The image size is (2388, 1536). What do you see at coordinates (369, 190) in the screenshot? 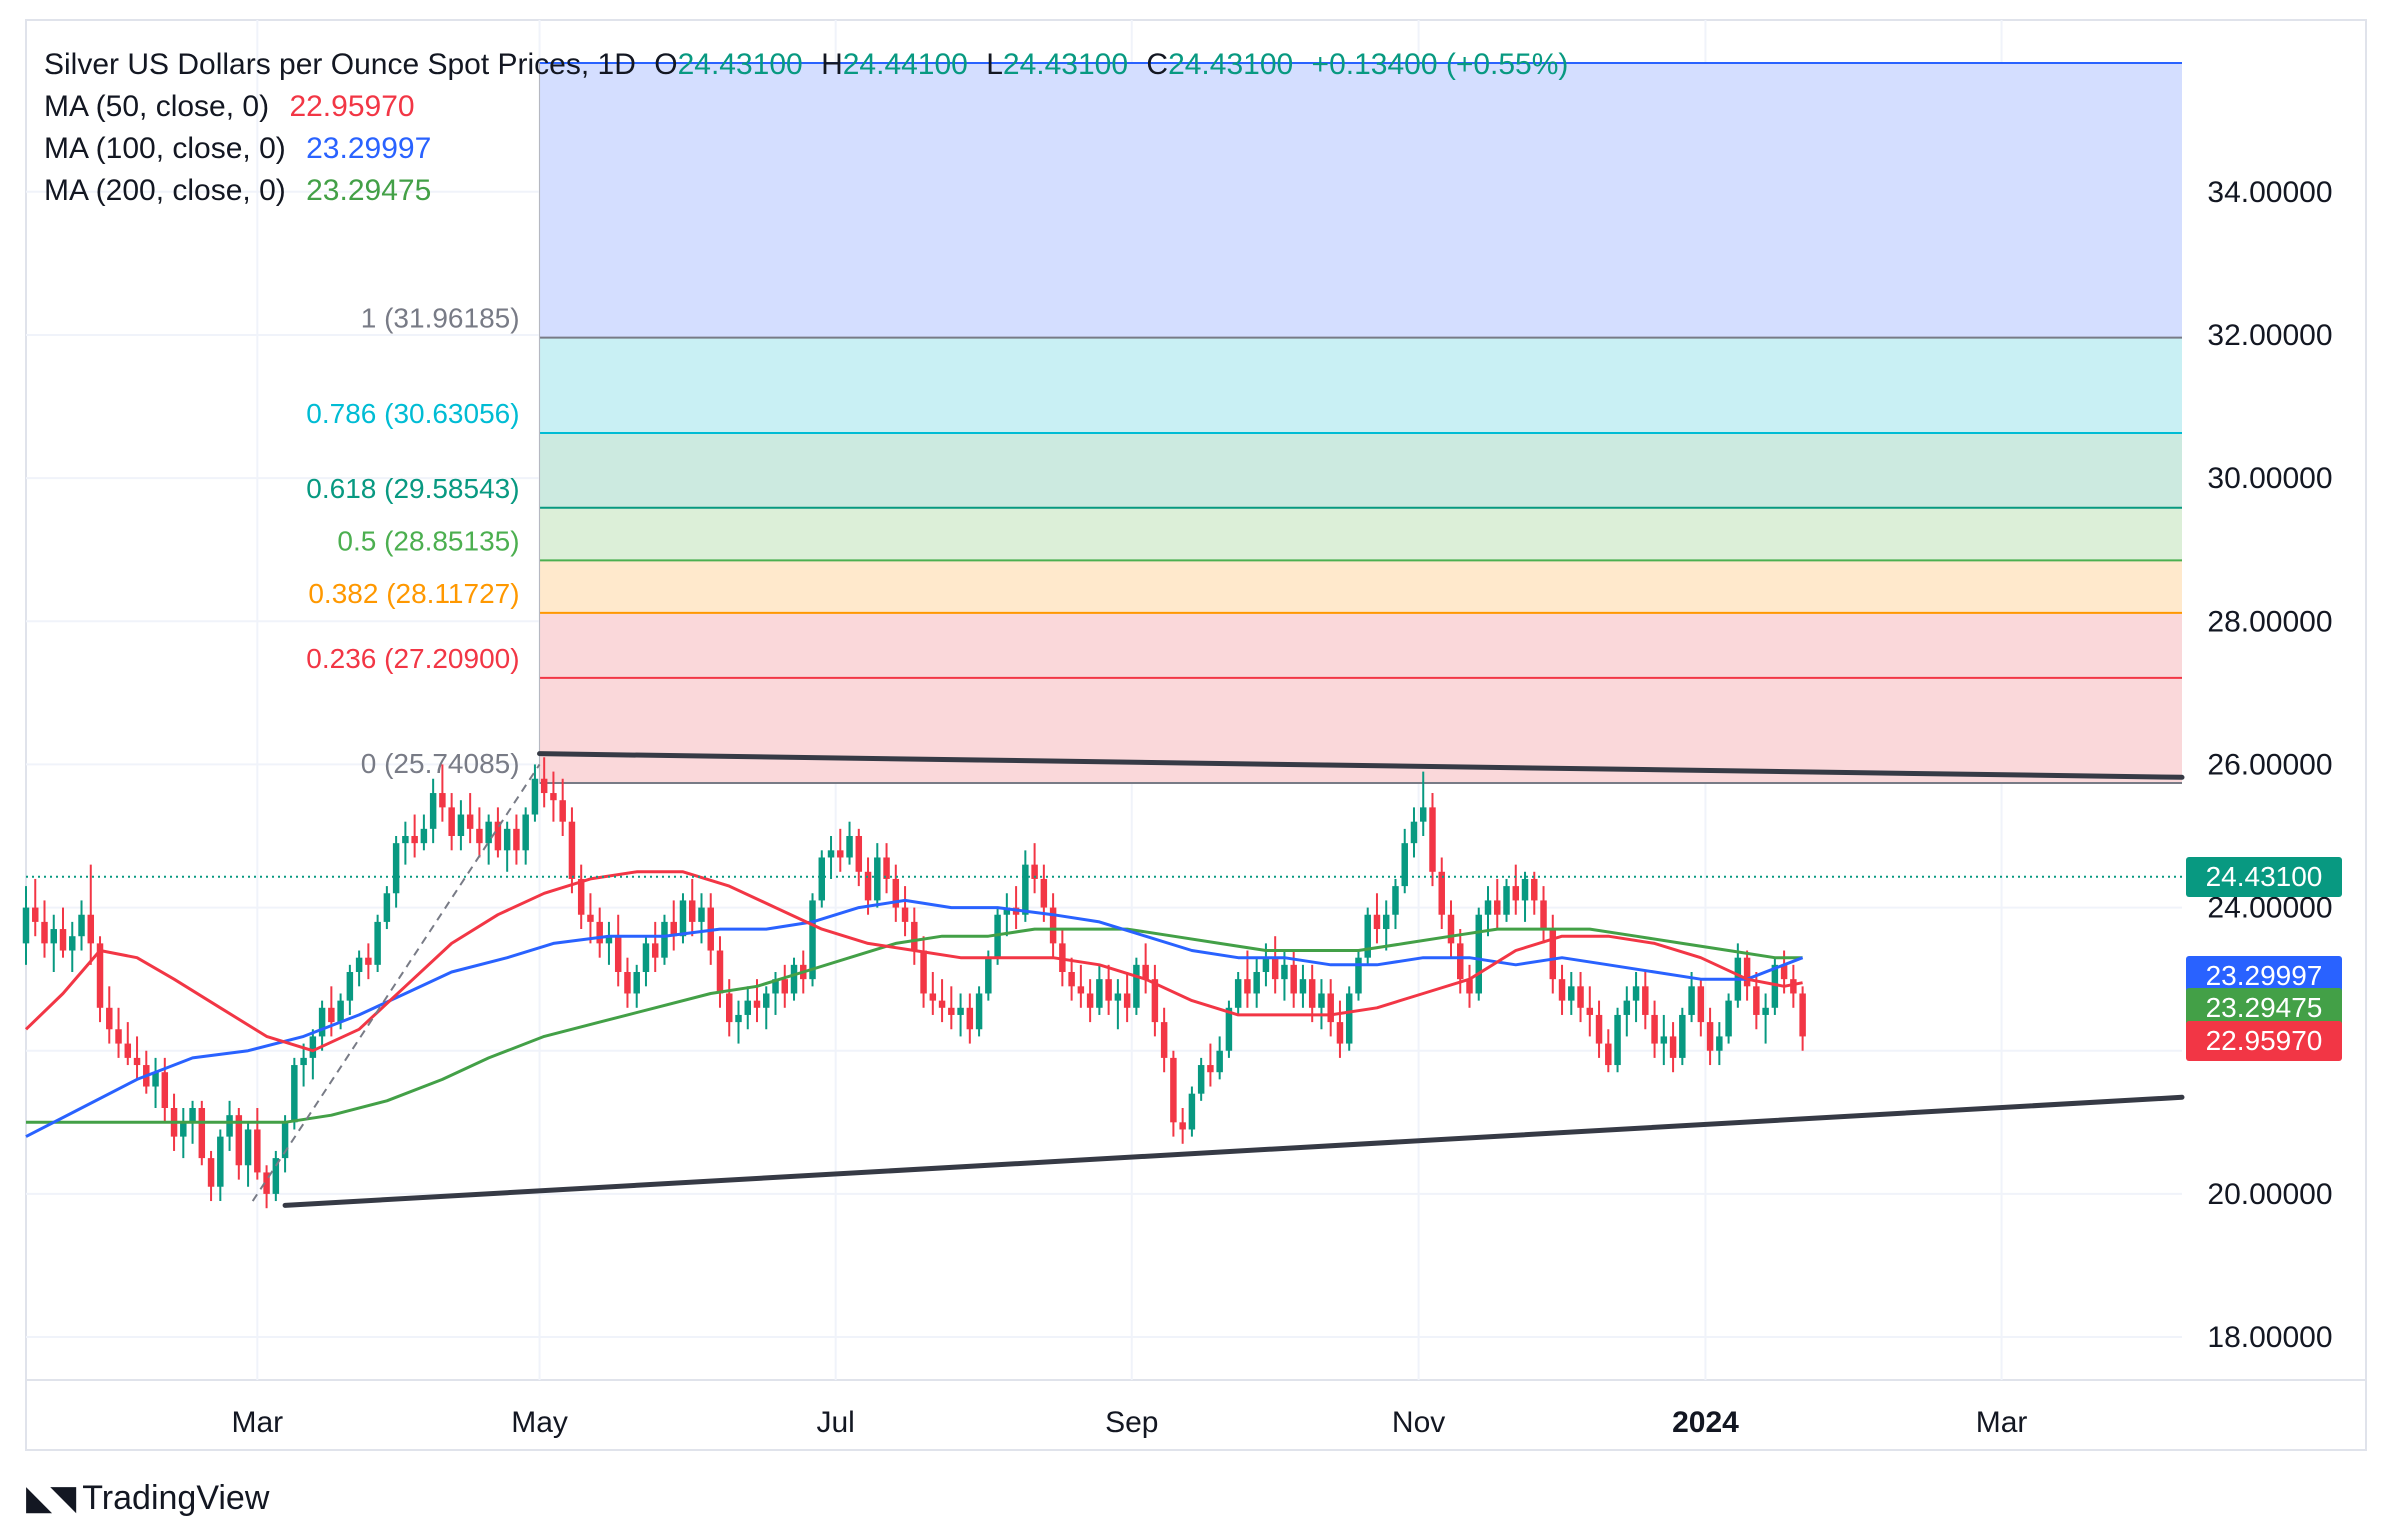
I see `ma200-value: 23.29475` at bounding box center [369, 190].